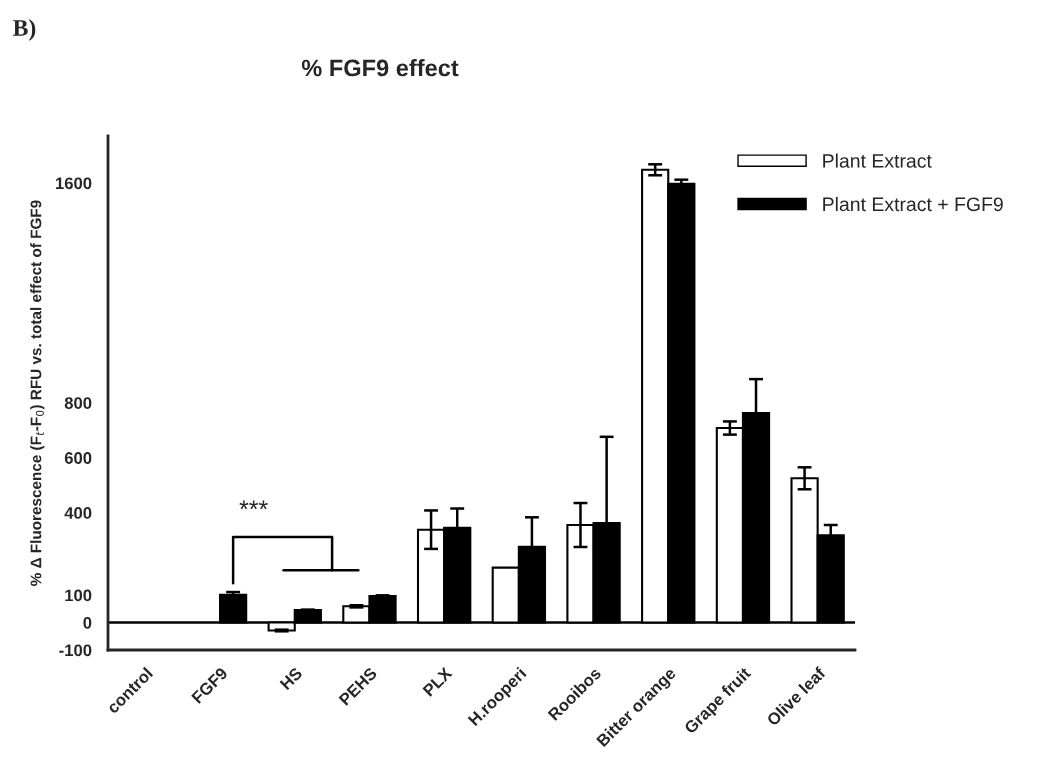 This screenshot has width=1056, height=783. Describe the element at coordinates (380, 68) in the screenshot. I see `chart-title: % FGF9 effect` at that location.